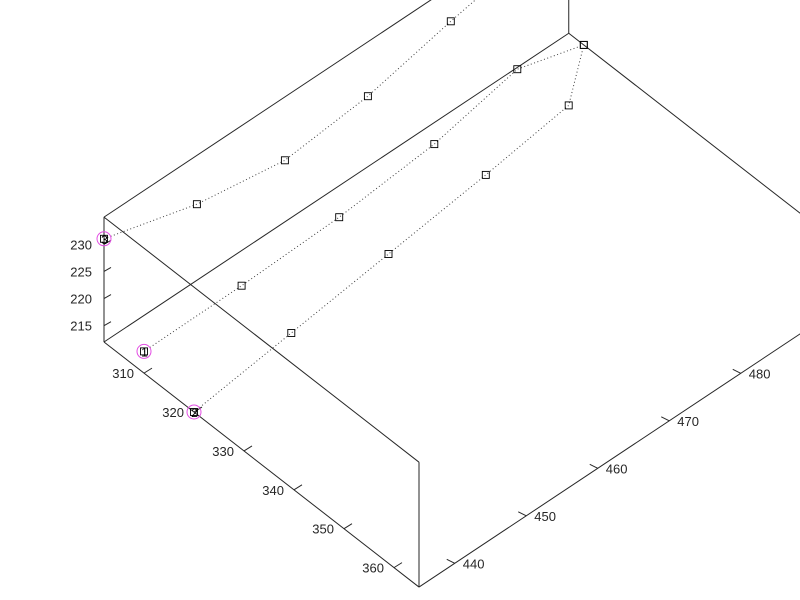  I want to click on y-axis-ticks: 310 320 330 340 350 360, so click(257, 471).